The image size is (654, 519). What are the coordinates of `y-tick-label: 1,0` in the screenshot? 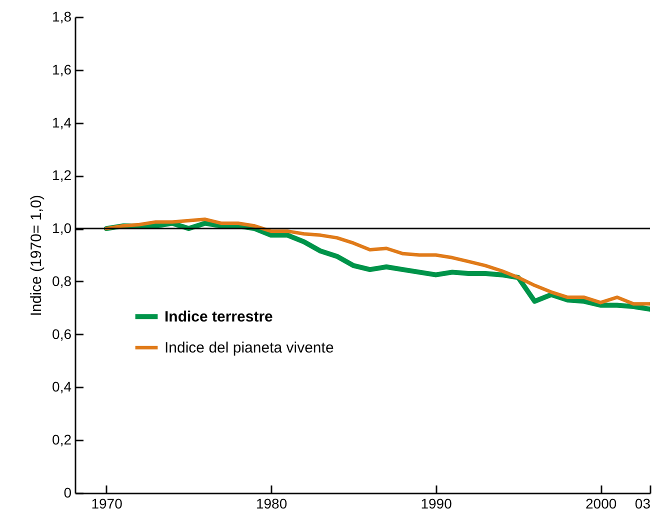 It's located at (62, 228).